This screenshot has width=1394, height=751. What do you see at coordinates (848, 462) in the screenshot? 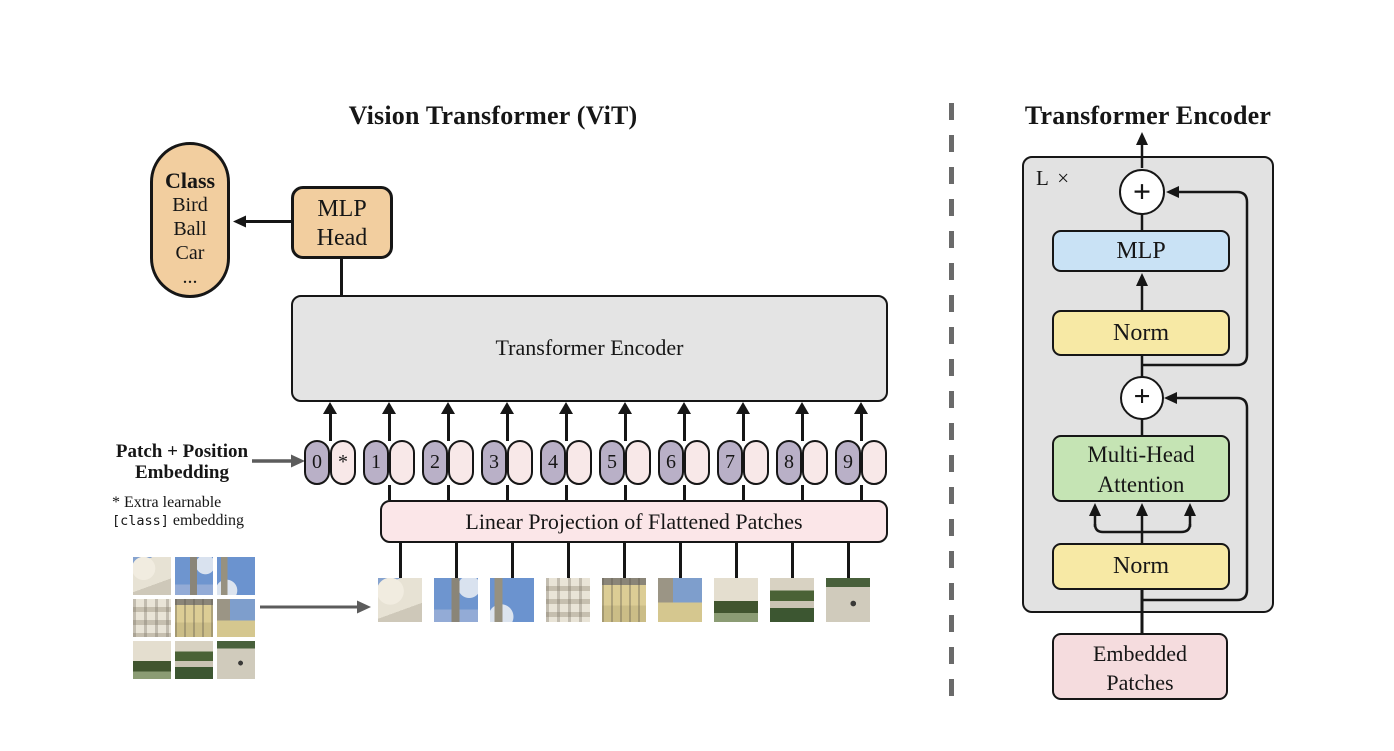
I see `position-pill: 9` at bounding box center [848, 462].